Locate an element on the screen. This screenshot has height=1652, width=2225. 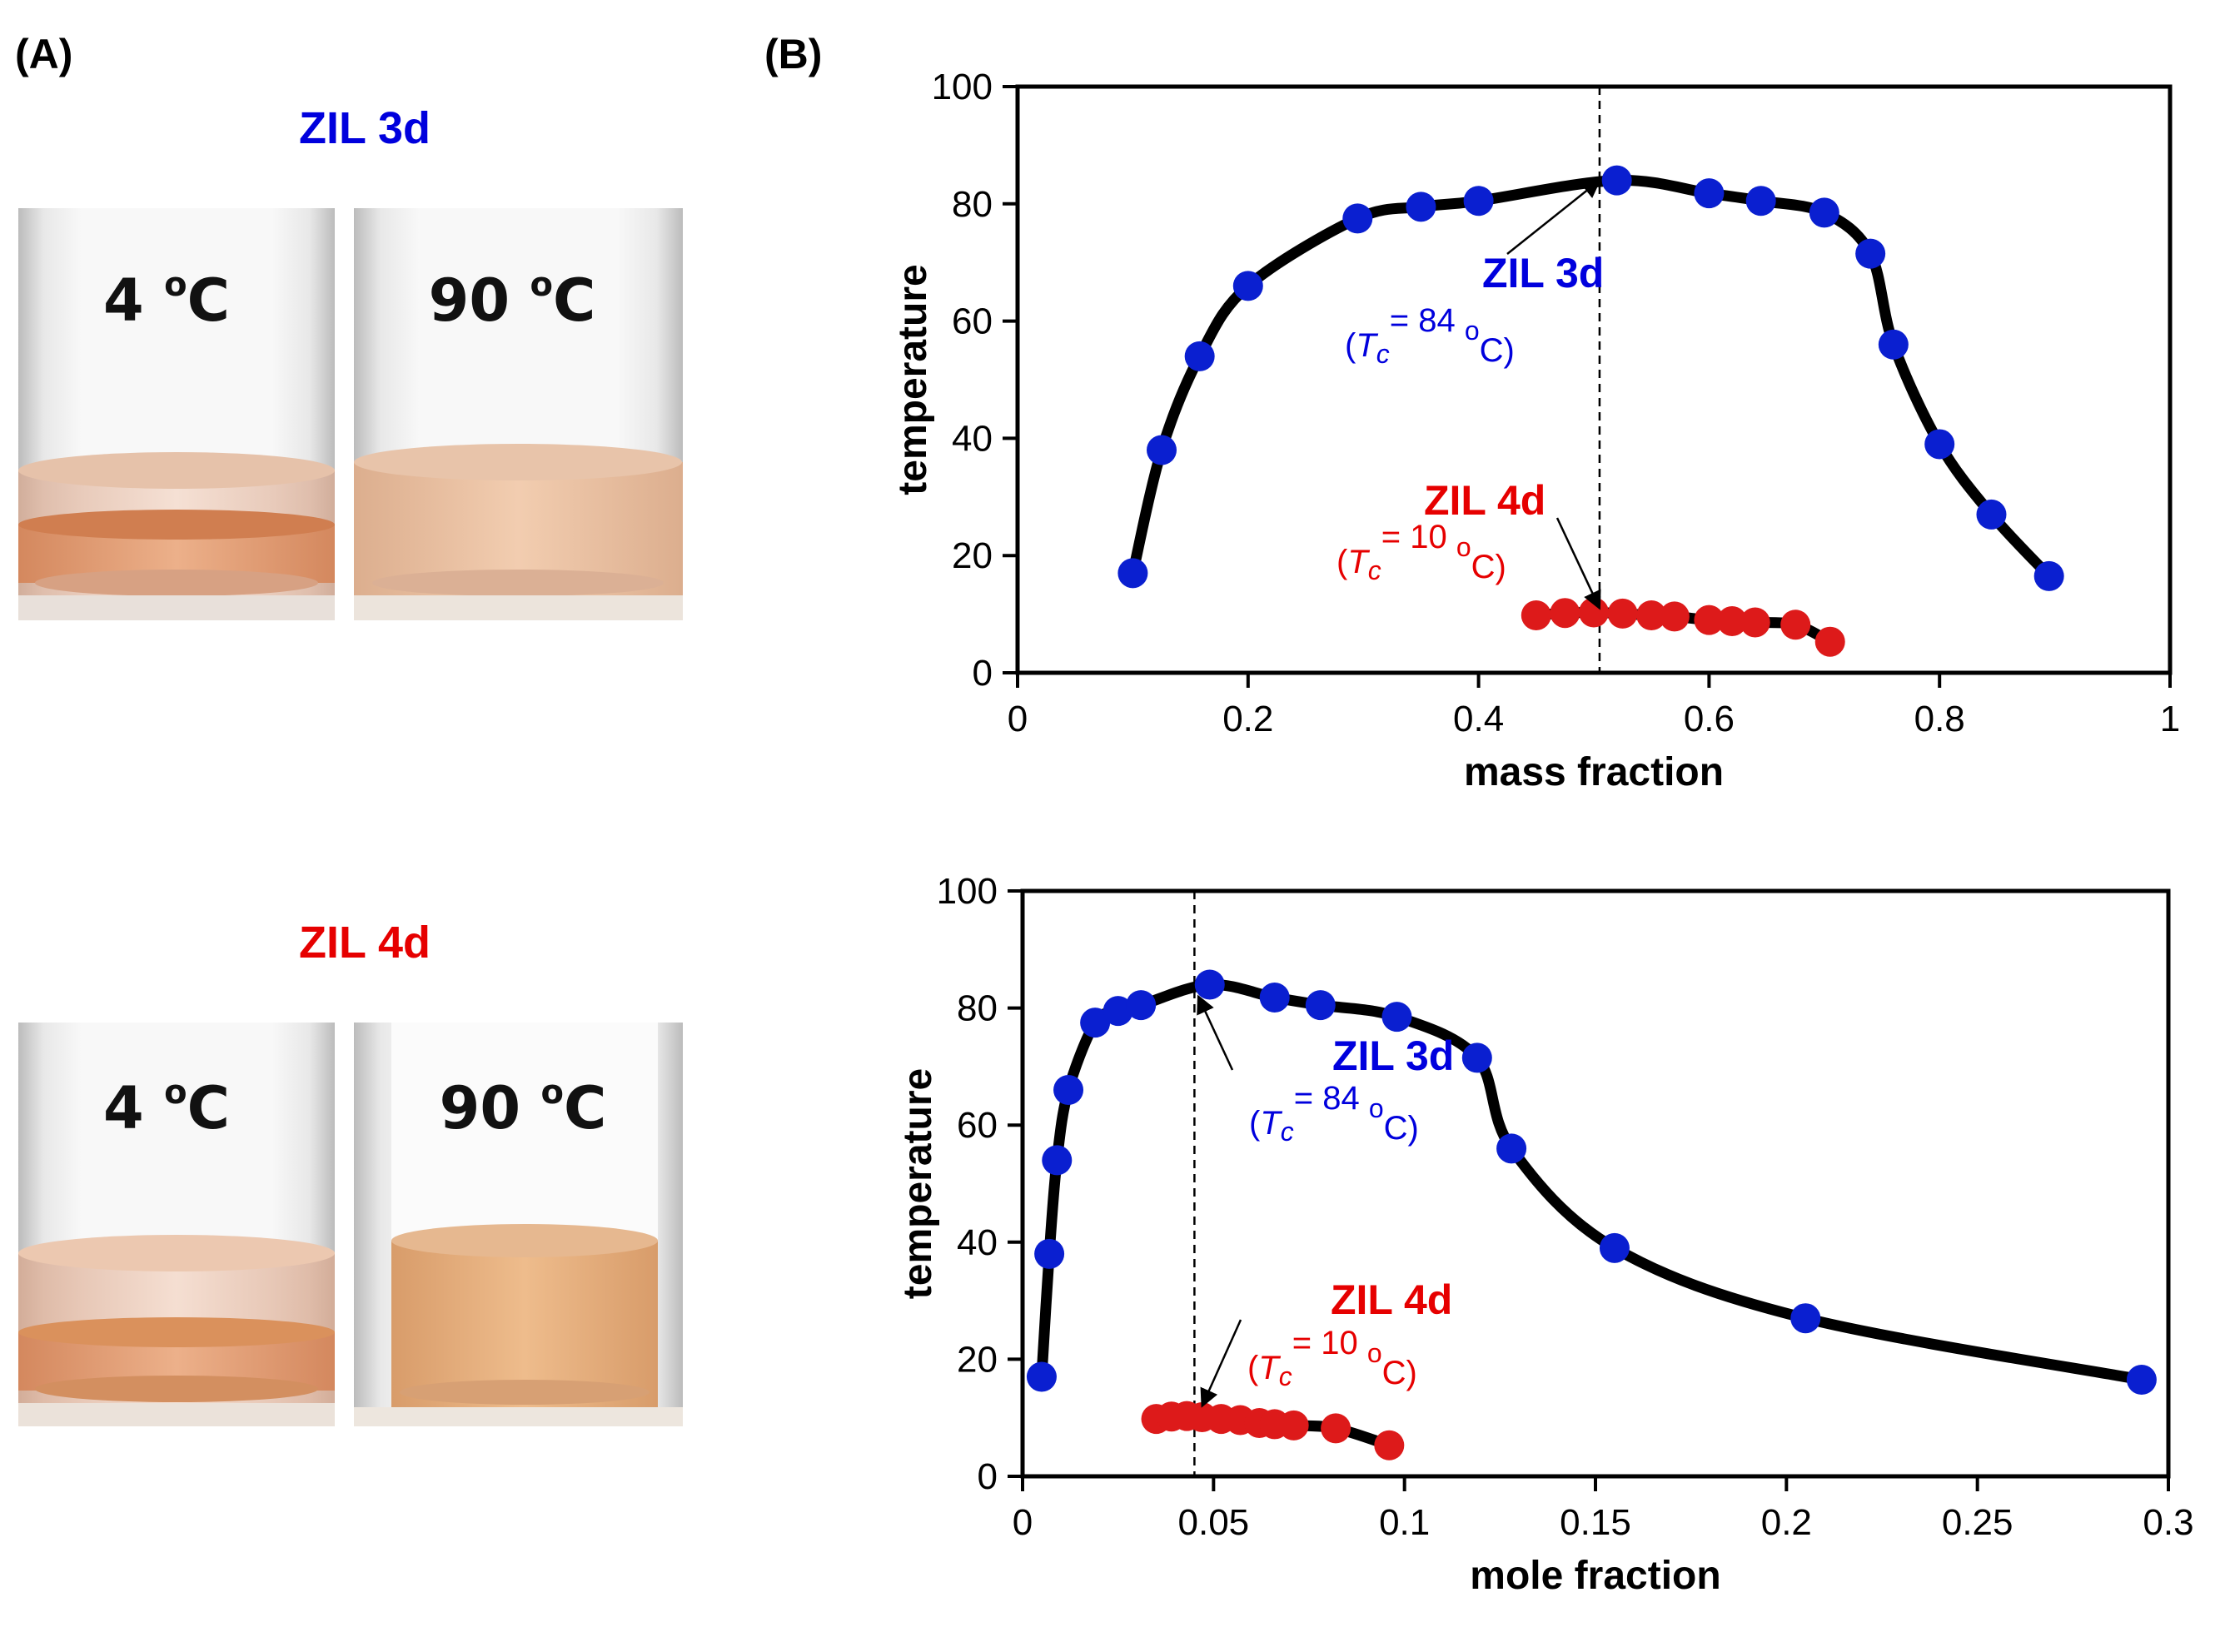
x-axis-label: mole fraction is located at coordinates (1595, 1576).